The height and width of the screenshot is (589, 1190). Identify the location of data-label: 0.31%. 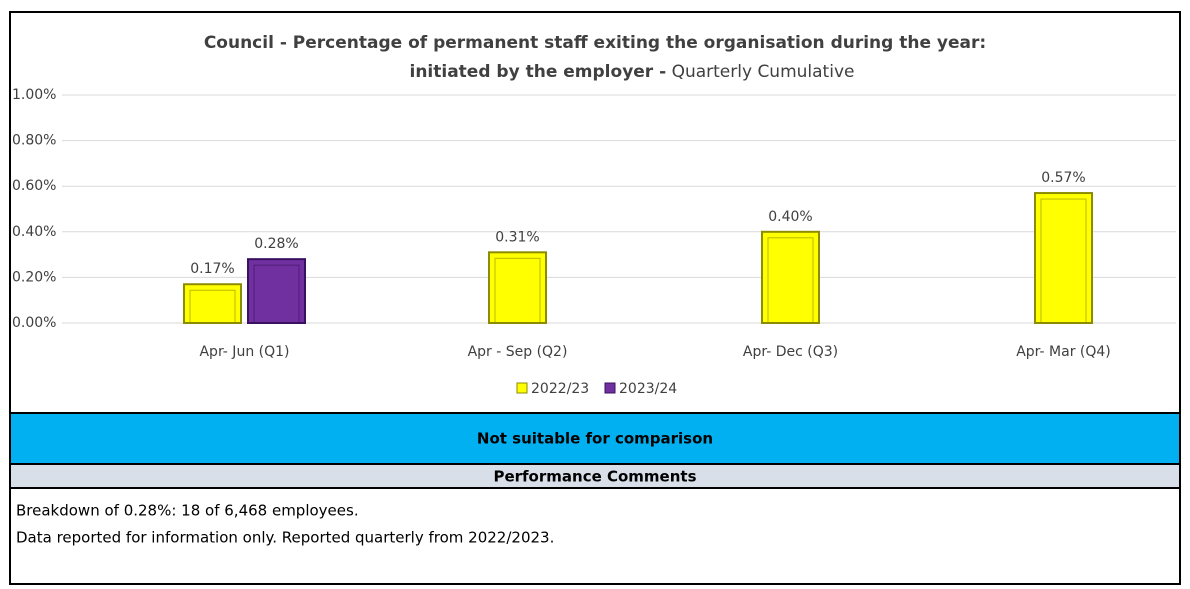
(517, 237).